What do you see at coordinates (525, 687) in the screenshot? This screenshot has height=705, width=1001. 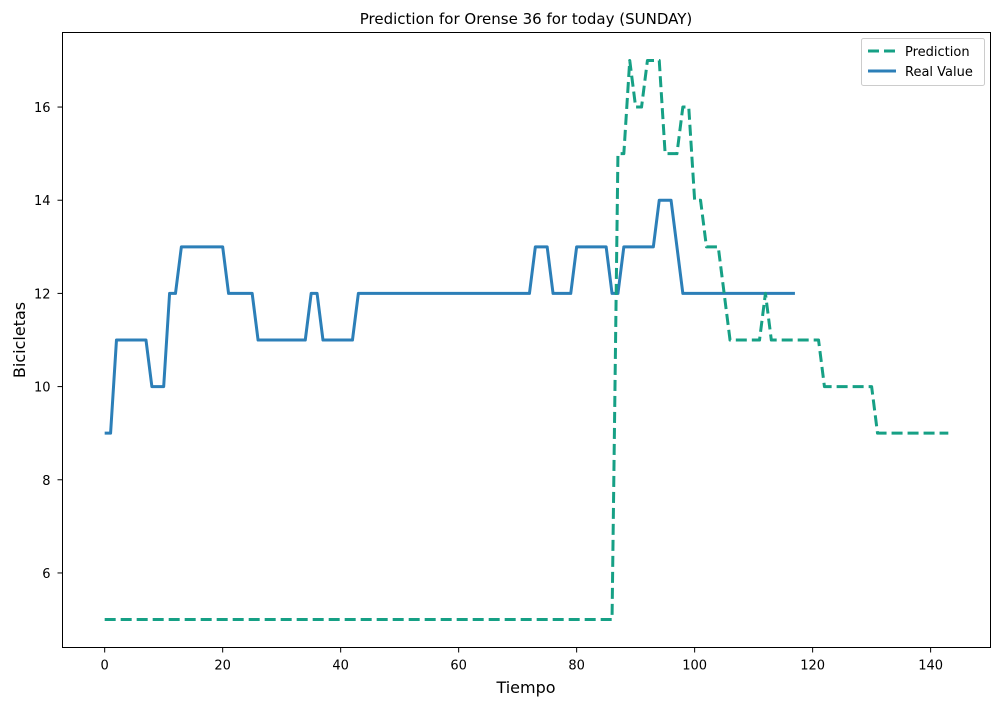 I see `x-axis-label: Tiempo` at bounding box center [525, 687].